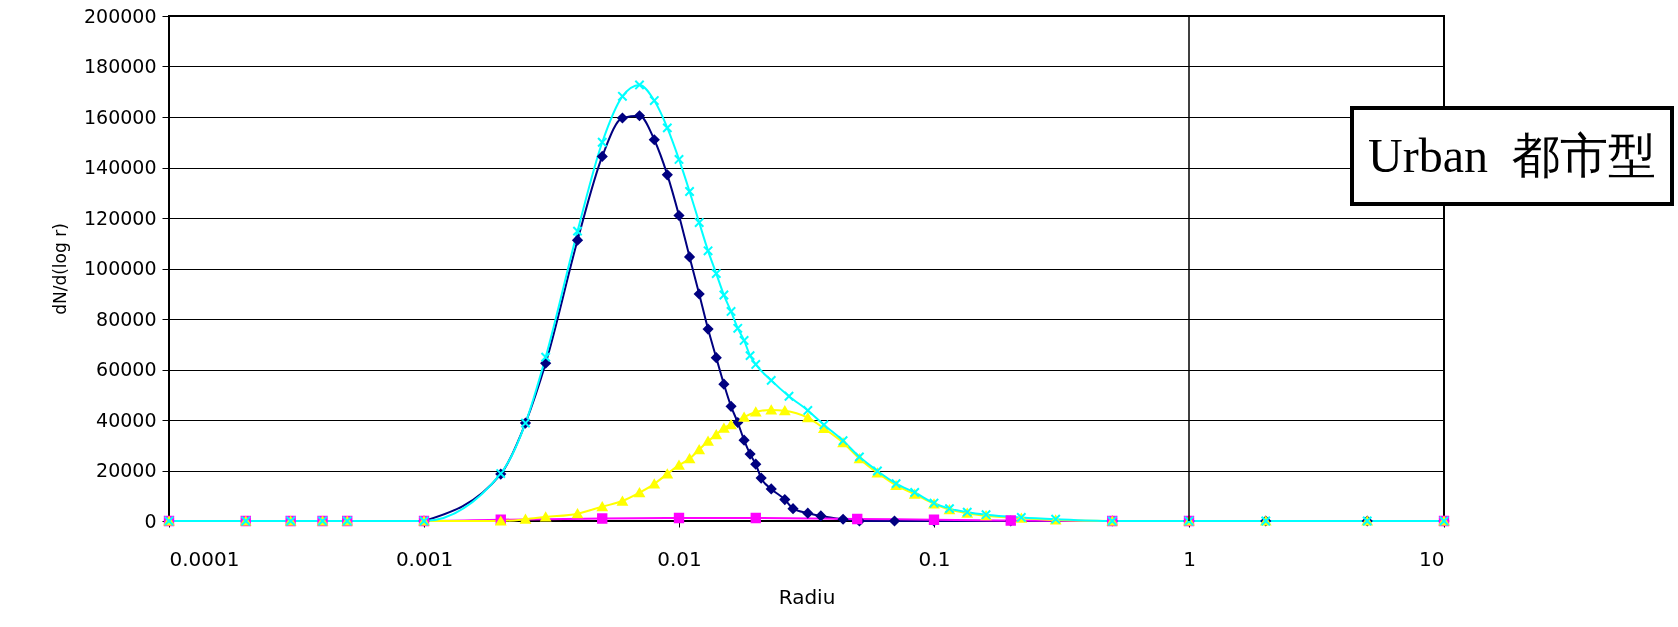 The width and height of the screenshot is (1678, 627). I want to click on y-axis-title: dN/d(log r), so click(59, 269).